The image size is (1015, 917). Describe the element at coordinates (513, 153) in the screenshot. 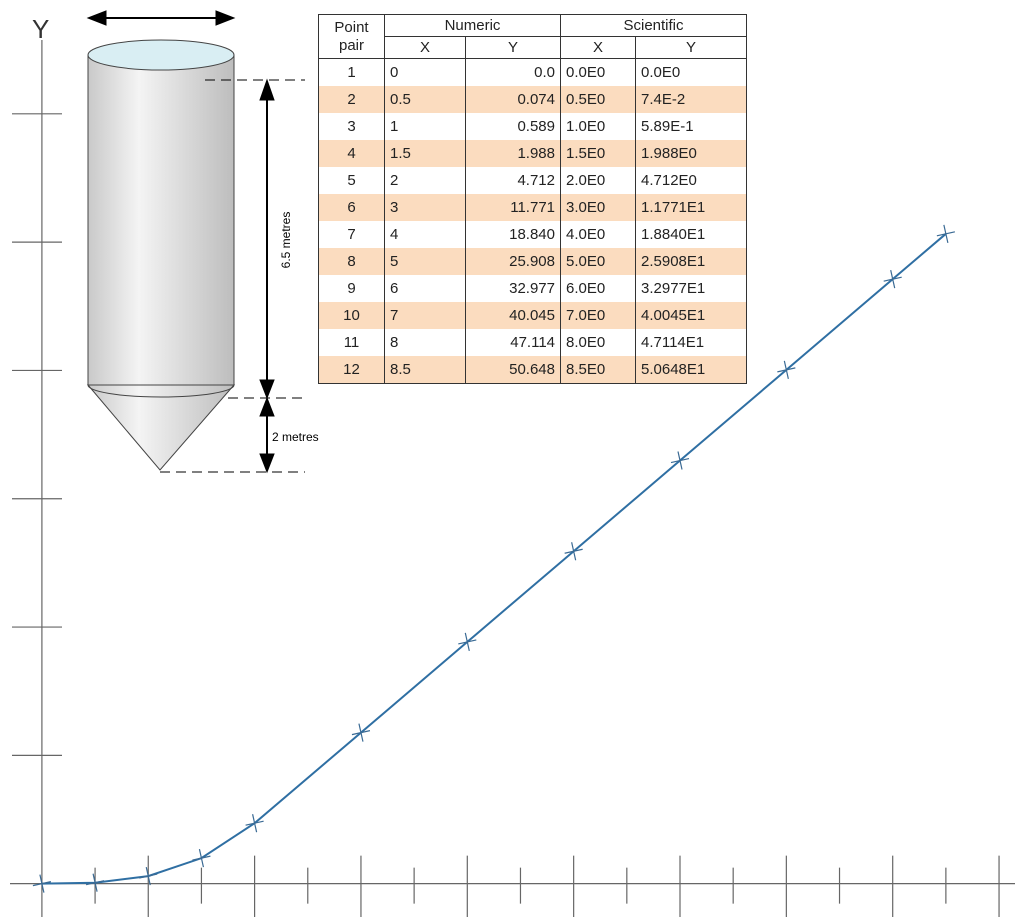

I see `table-cell: 1.988` at that location.